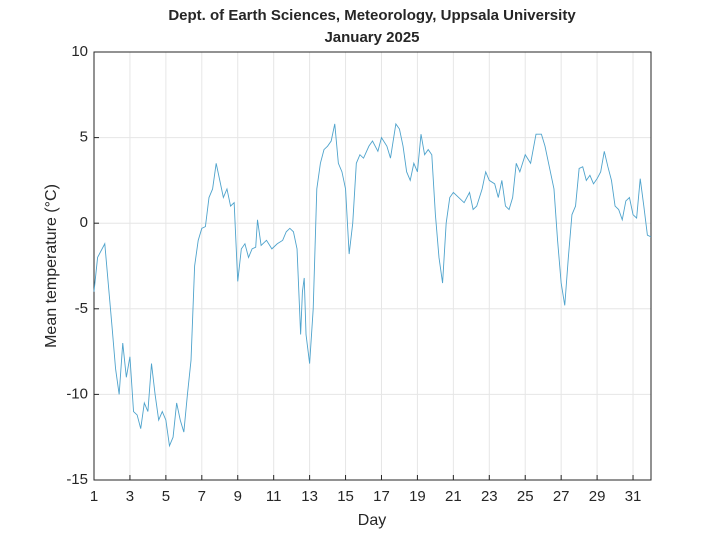 The width and height of the screenshot is (720, 545). What do you see at coordinates (525, 496) in the screenshot?
I see `x-tick-label: 25` at bounding box center [525, 496].